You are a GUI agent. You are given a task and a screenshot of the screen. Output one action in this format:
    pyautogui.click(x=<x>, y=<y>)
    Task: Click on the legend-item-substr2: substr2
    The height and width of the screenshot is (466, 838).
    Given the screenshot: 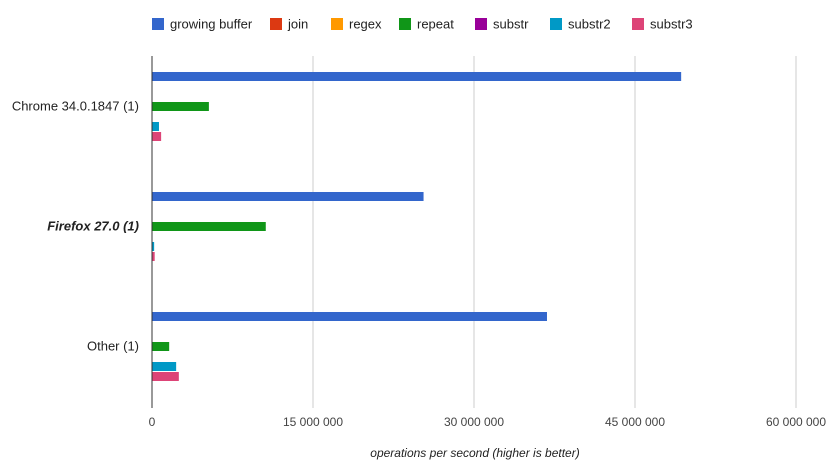 What is the action you would take?
    pyautogui.click(x=580, y=24)
    